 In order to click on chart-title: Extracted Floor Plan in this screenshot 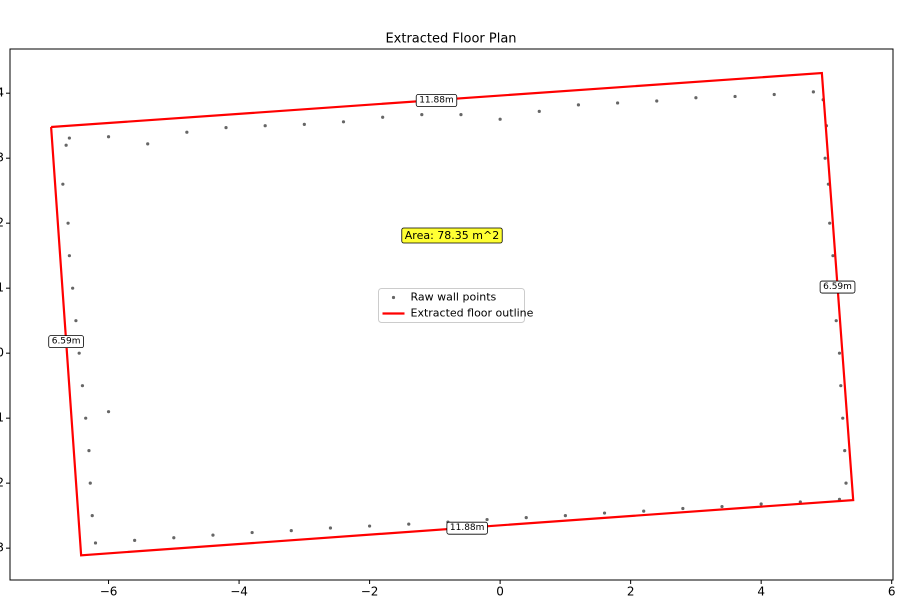, I will do `click(450, 39)`.